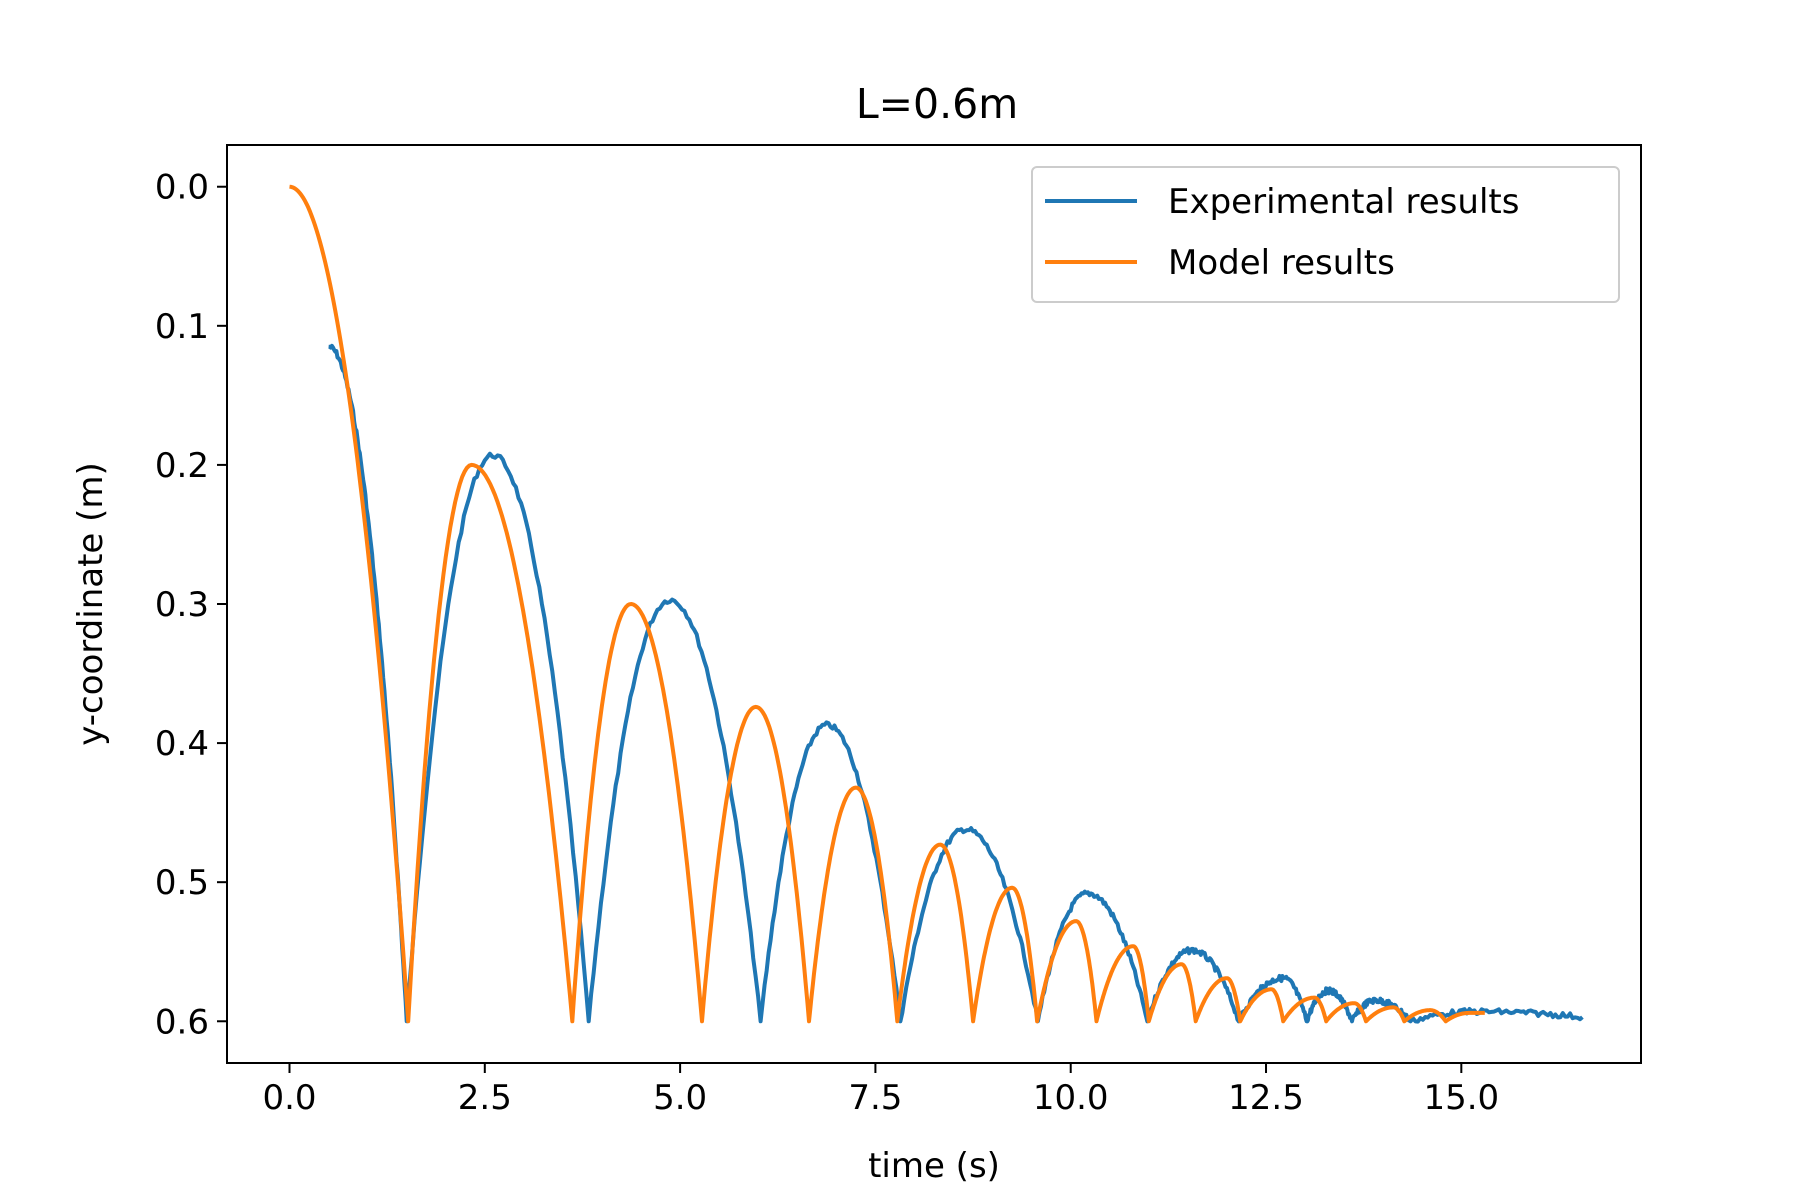 This screenshot has width=1800, height=1200. Describe the element at coordinates (182, 883) in the screenshot. I see `y-tick-label: 0.5` at that location.